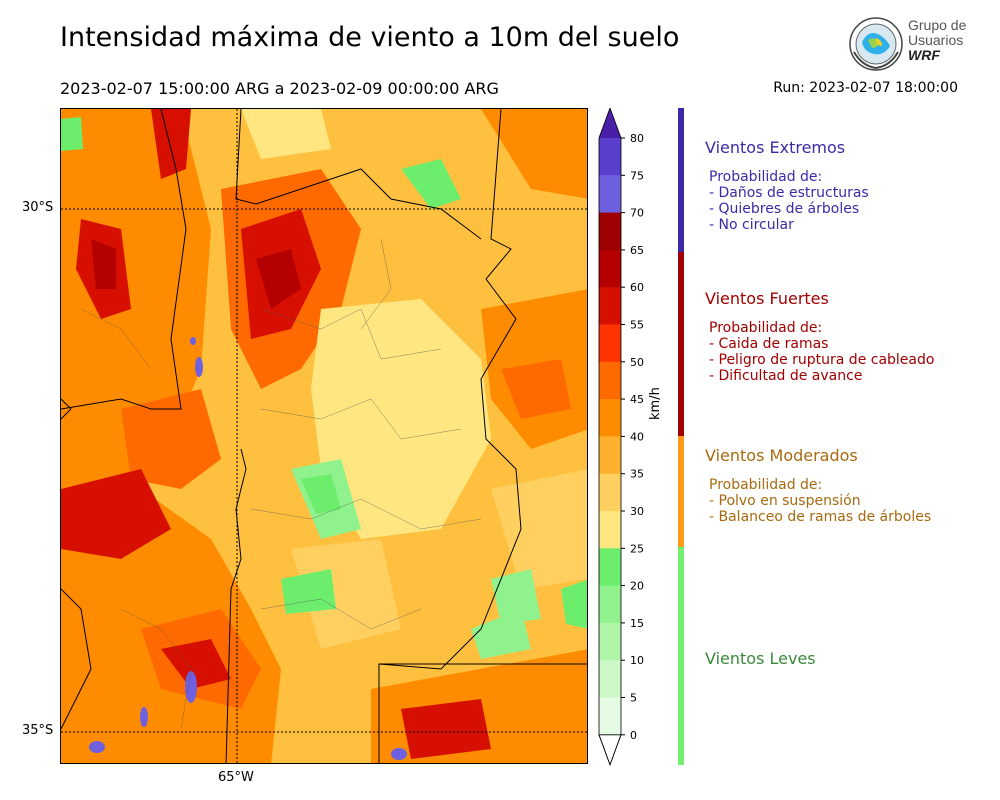 Image resolution: width=1000 pixels, height=800 pixels. I want to click on logo-line-2: Usuarios, so click(936, 40).